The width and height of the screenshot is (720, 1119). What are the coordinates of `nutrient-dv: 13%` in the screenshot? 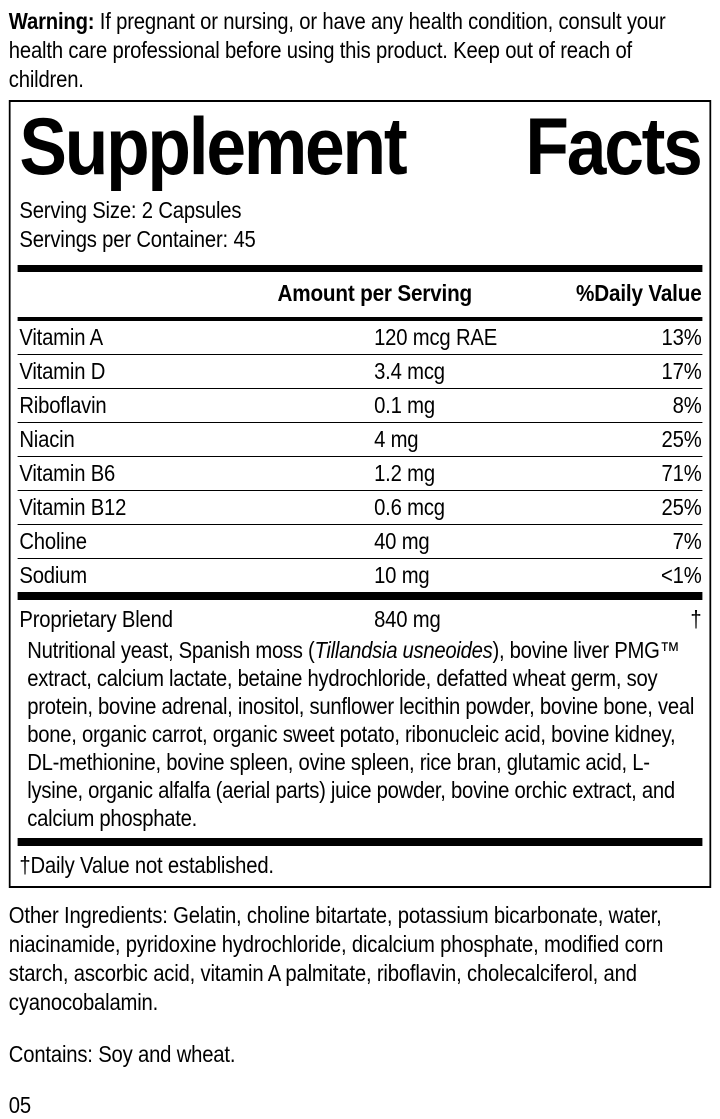 It's located at (681, 337).